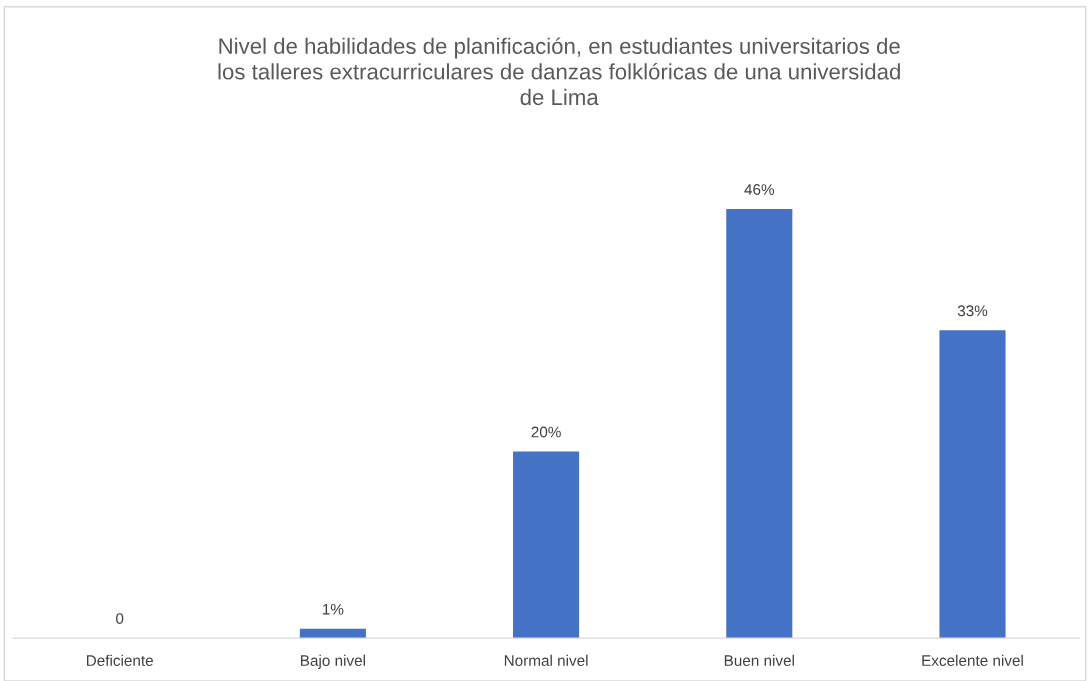 This screenshot has width=1090, height=681. I want to click on x-tick-label: Bajo nivel, so click(333, 662).